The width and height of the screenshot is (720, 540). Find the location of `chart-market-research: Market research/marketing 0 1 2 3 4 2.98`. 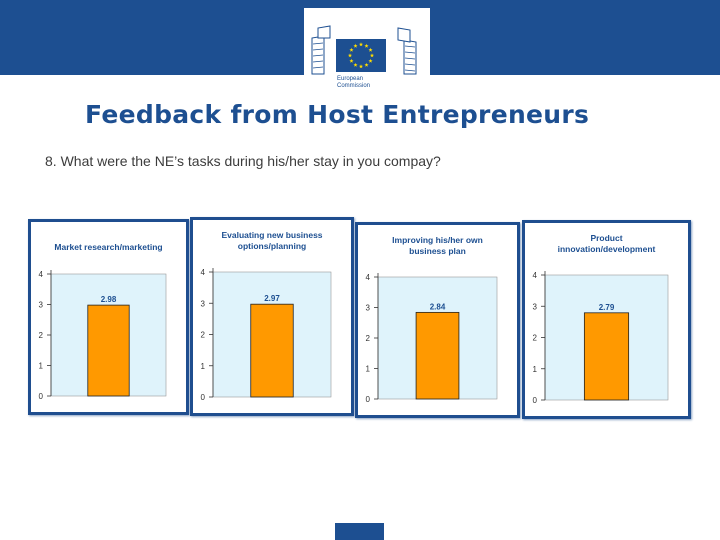

chart-market-research: Market research/marketing 0 1 2 3 4 2.98 is located at coordinates (103, 321).